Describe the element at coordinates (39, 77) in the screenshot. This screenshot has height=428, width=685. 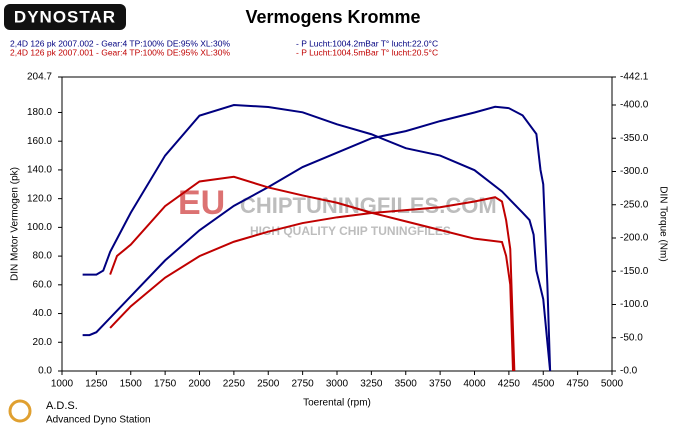
I see `y-tick-label: 204.7` at that location.